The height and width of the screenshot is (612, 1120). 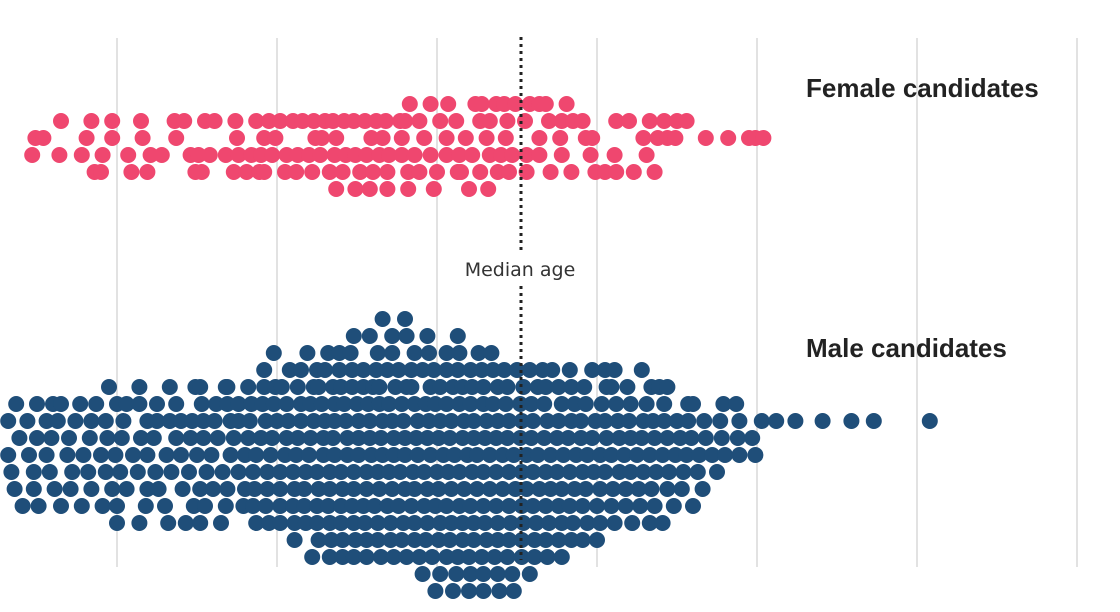 I want to click on median-age-label: Median age, so click(x=520, y=270).